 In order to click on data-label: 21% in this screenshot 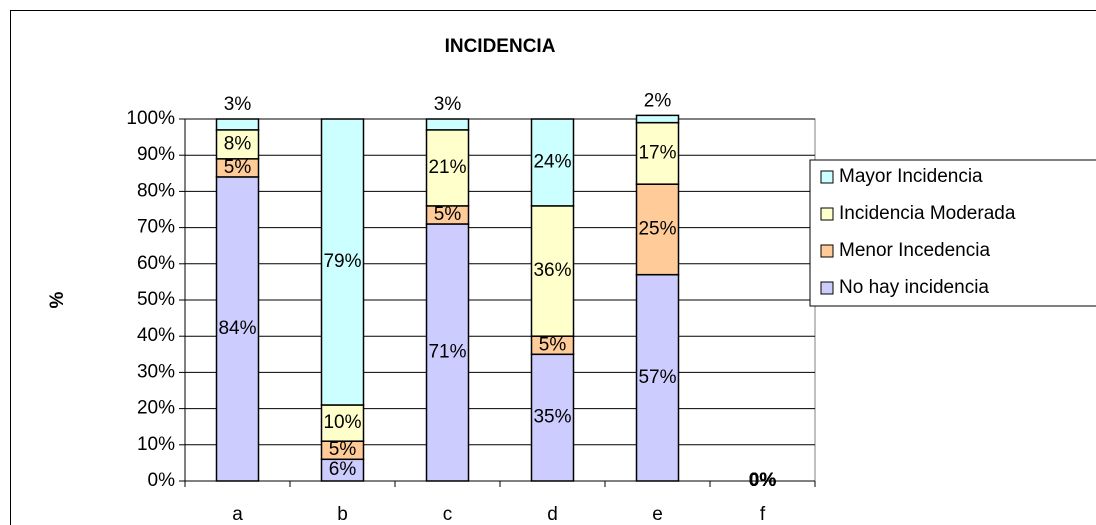, I will do `click(447, 167)`.